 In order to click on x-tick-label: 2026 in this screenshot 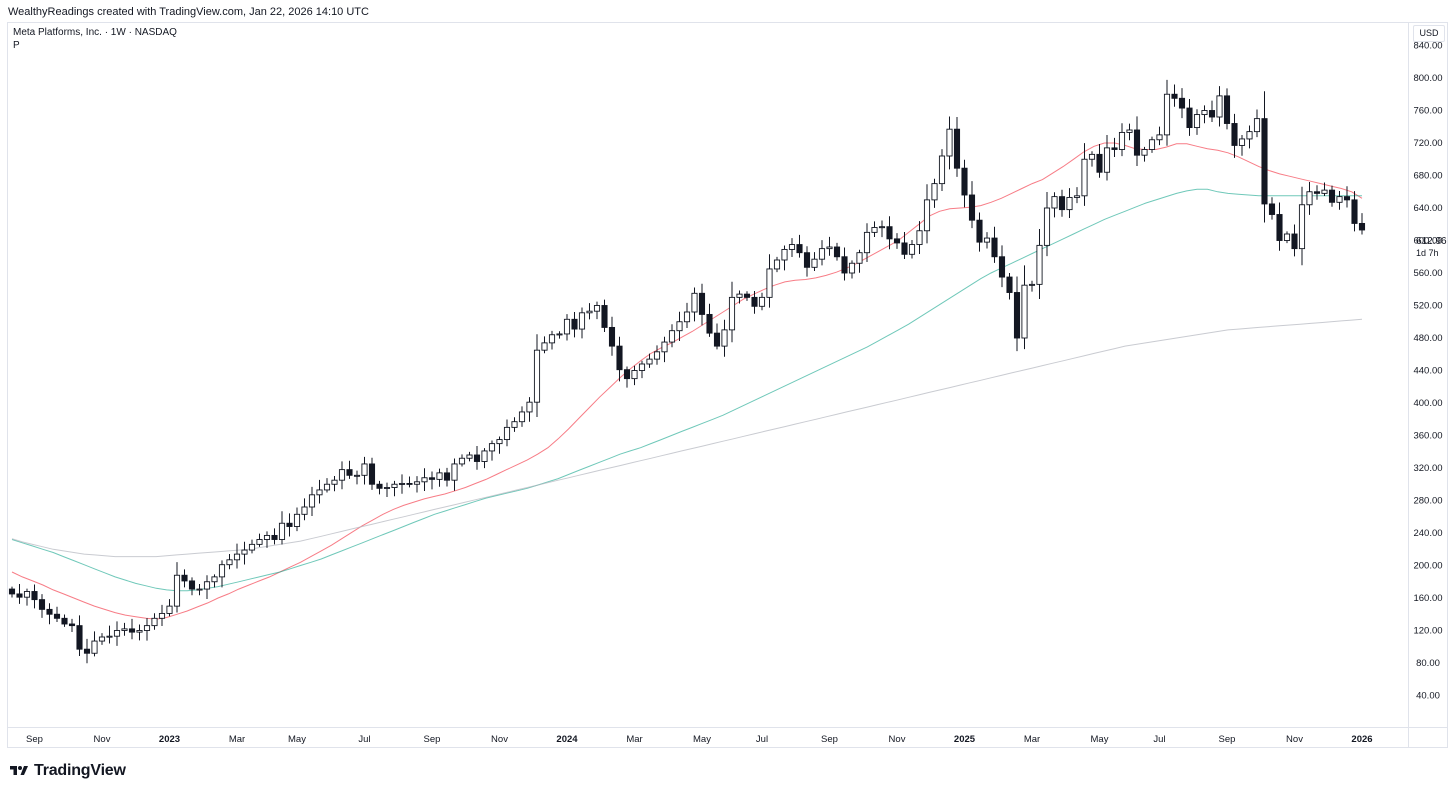, I will do `click(1361, 739)`.